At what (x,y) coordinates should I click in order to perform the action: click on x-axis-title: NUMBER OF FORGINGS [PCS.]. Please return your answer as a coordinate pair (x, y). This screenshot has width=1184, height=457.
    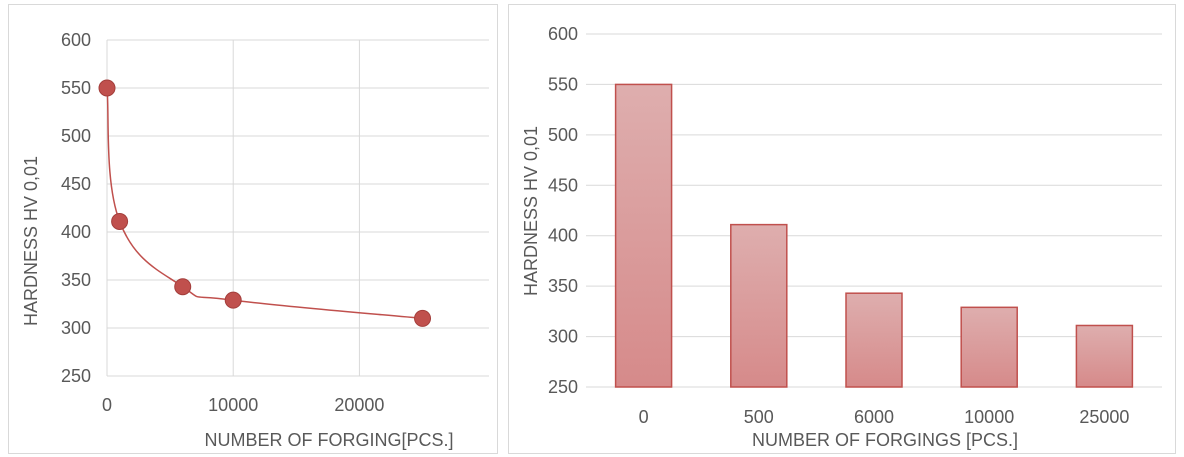
    Looking at the image, I should click on (885, 440).